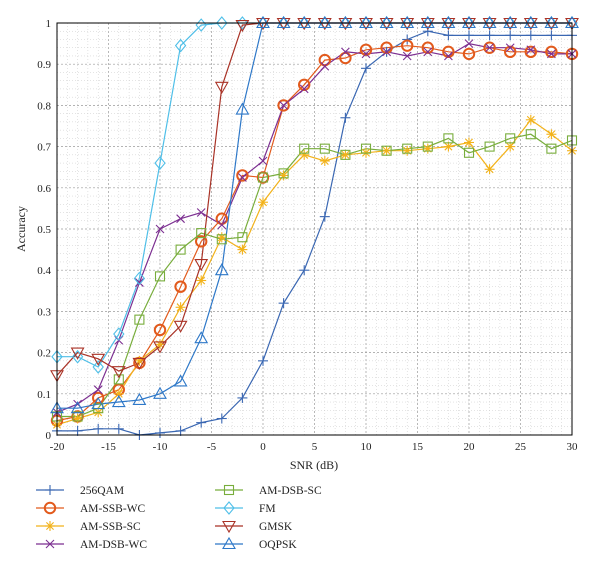 Image resolution: width=600 pixels, height=566 pixels. I want to click on x-tick-label: -15, so click(108, 447).